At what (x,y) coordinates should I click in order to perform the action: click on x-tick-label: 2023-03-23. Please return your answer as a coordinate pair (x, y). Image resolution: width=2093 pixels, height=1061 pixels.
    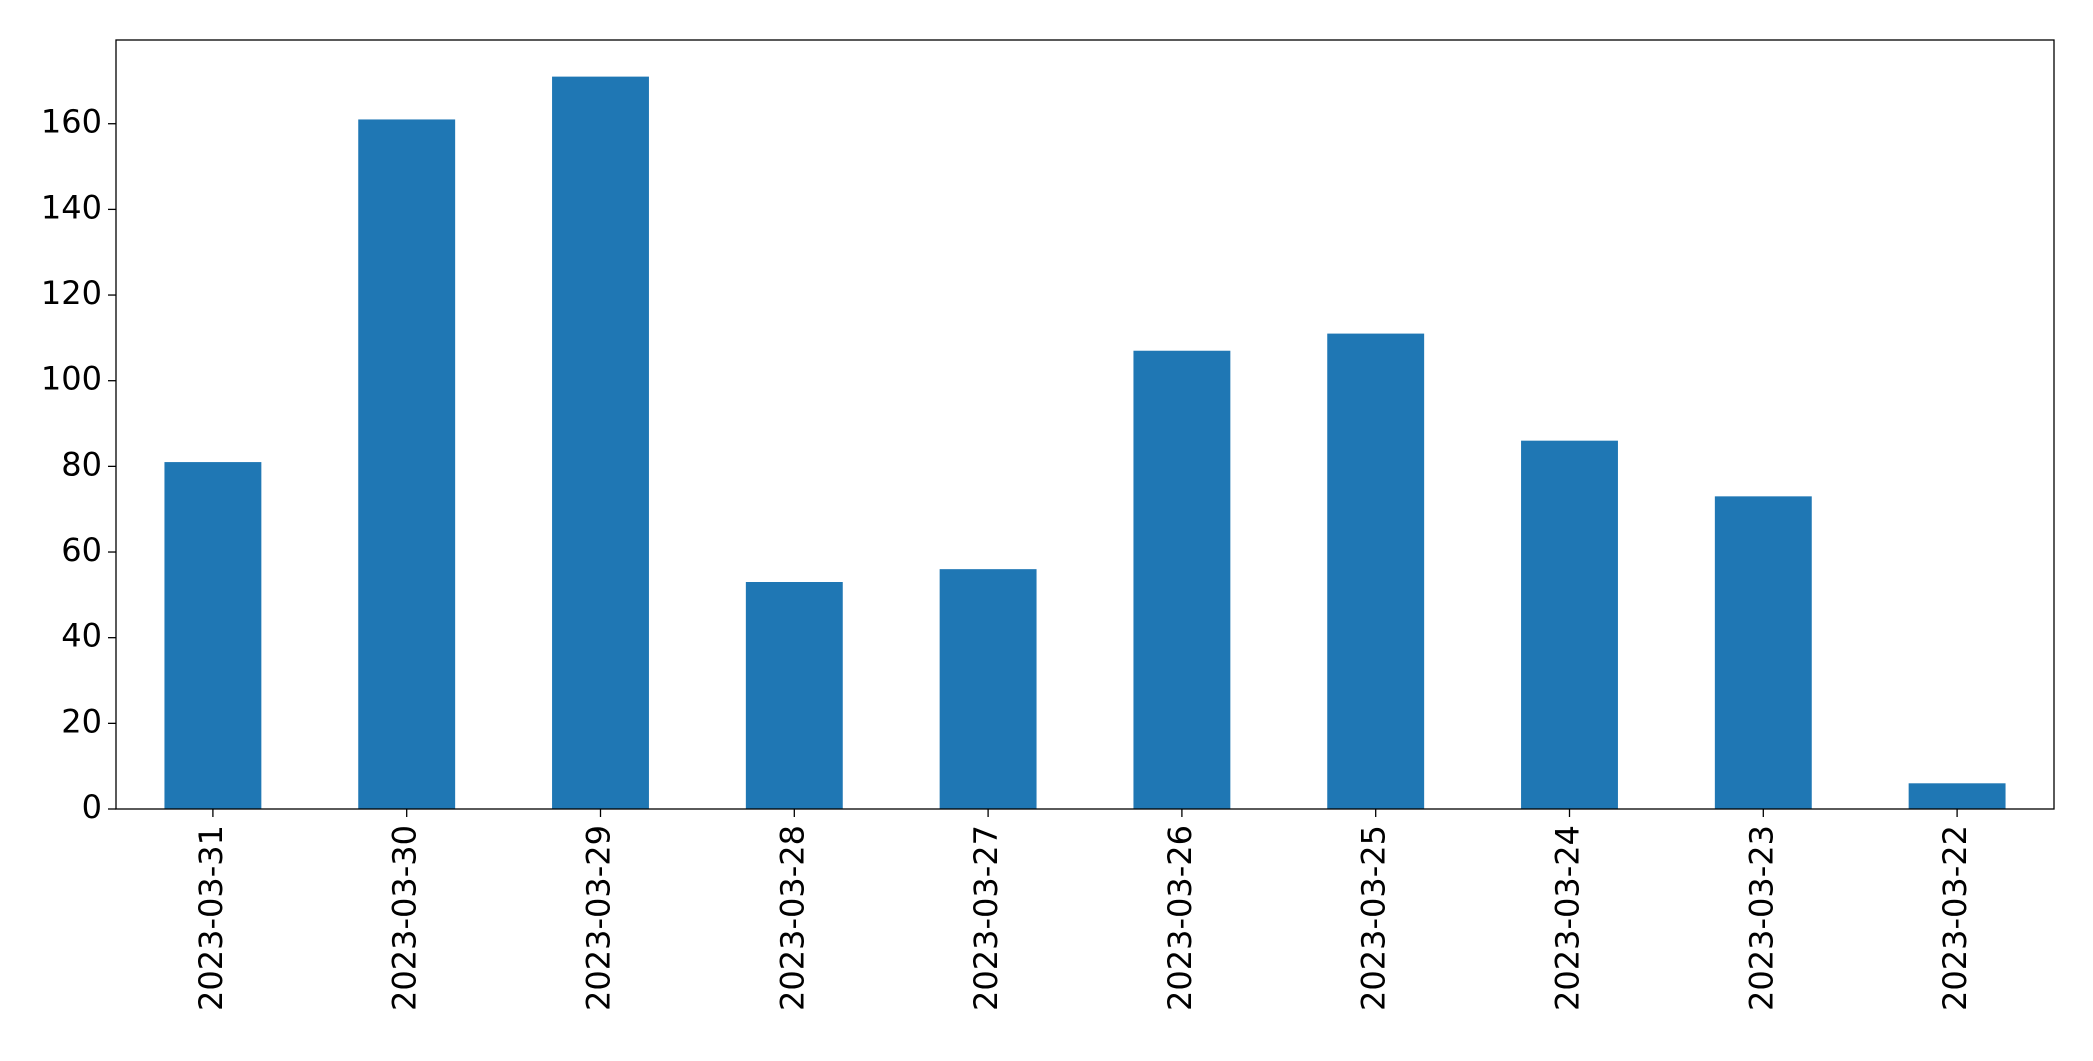
    Looking at the image, I should click on (1761, 918).